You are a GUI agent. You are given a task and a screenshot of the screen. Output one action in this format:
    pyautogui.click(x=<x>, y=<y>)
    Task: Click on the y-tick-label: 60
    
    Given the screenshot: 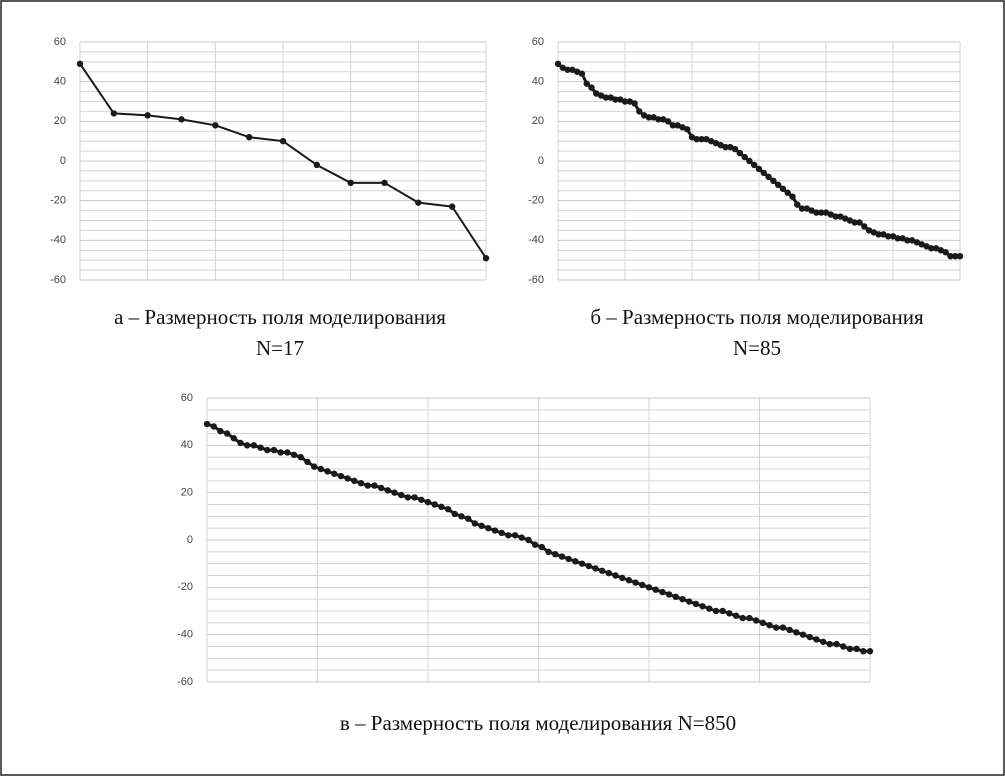 What is the action you would take?
    pyautogui.click(x=60, y=42)
    